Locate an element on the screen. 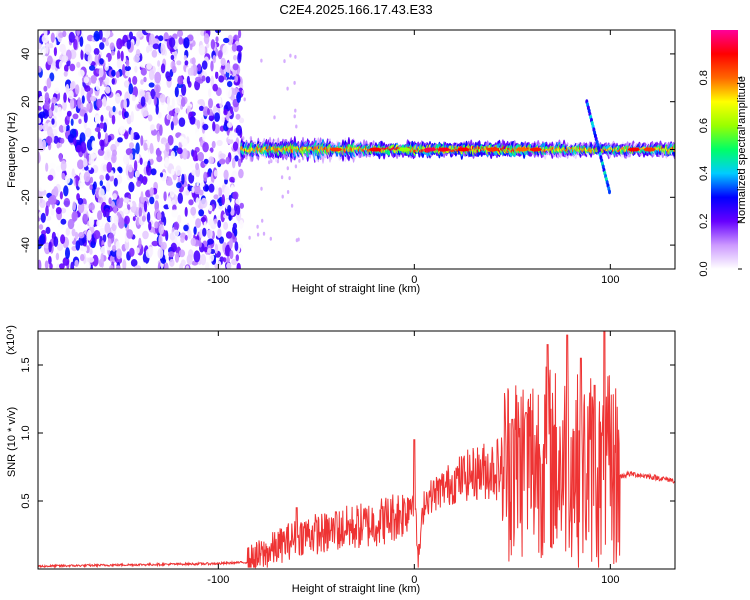 This screenshot has height=600, width=750. x-tick-label: 0 is located at coordinates (414, 580).